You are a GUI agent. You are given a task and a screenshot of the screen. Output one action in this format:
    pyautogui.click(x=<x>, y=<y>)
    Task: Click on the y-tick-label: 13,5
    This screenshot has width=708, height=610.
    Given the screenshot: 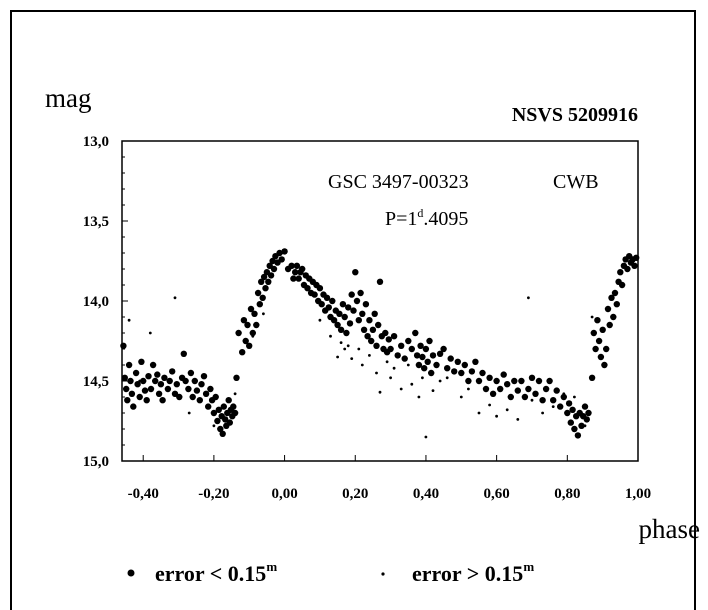 What is the action you would take?
    pyautogui.click(x=96, y=222)
    